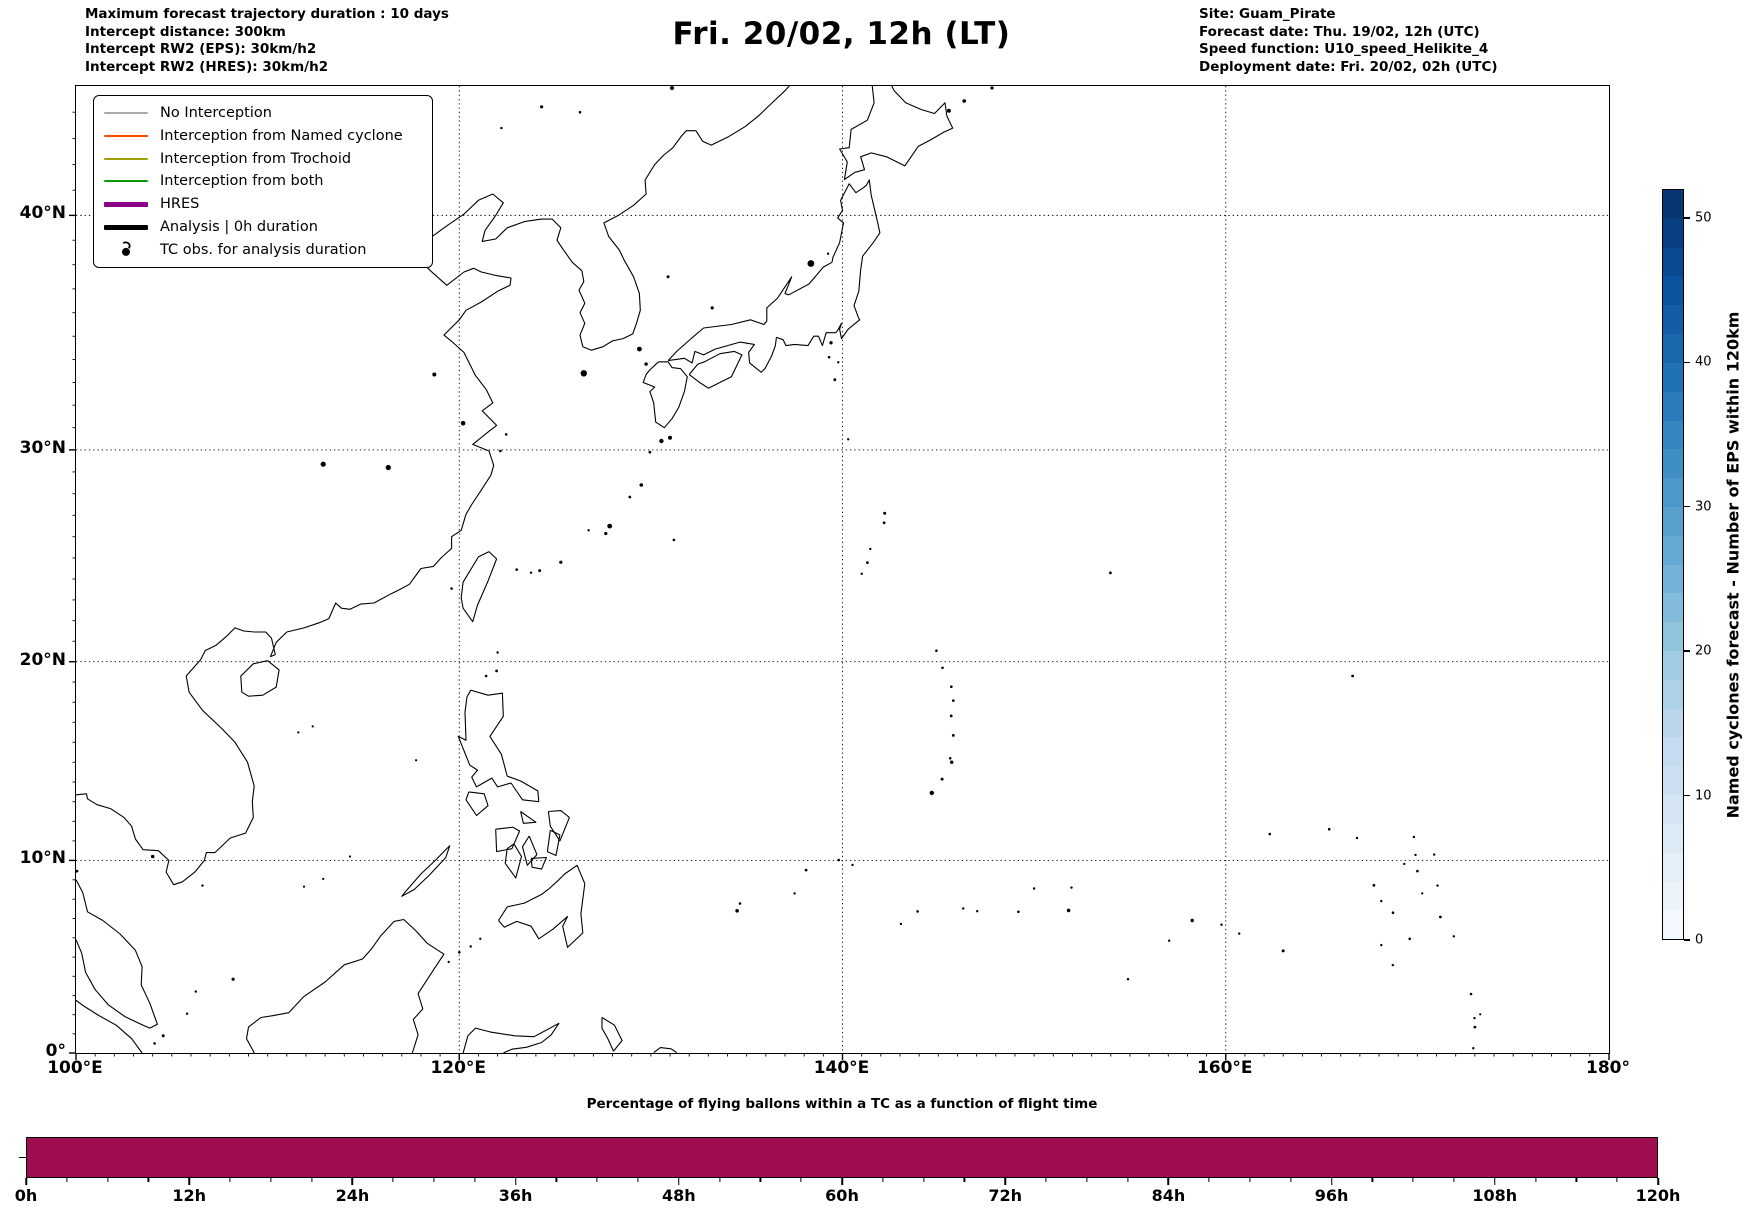 This screenshot has height=1213, width=1748. What do you see at coordinates (1658, 1195) in the screenshot?
I see `bottom-x-tick-label: 120h` at bounding box center [1658, 1195].